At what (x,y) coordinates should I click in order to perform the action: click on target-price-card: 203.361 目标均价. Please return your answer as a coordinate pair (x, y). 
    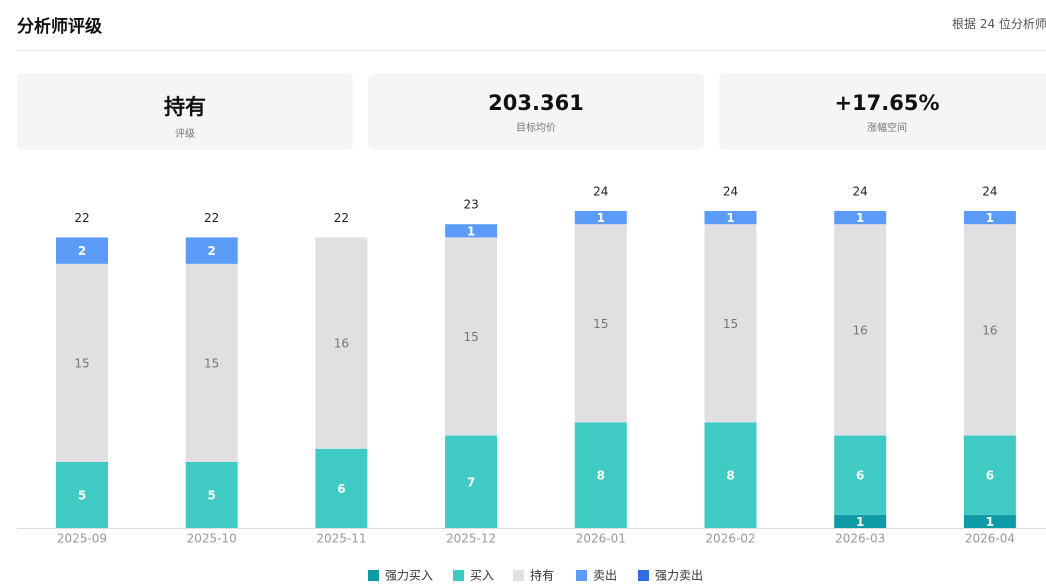
    Looking at the image, I should click on (536, 111).